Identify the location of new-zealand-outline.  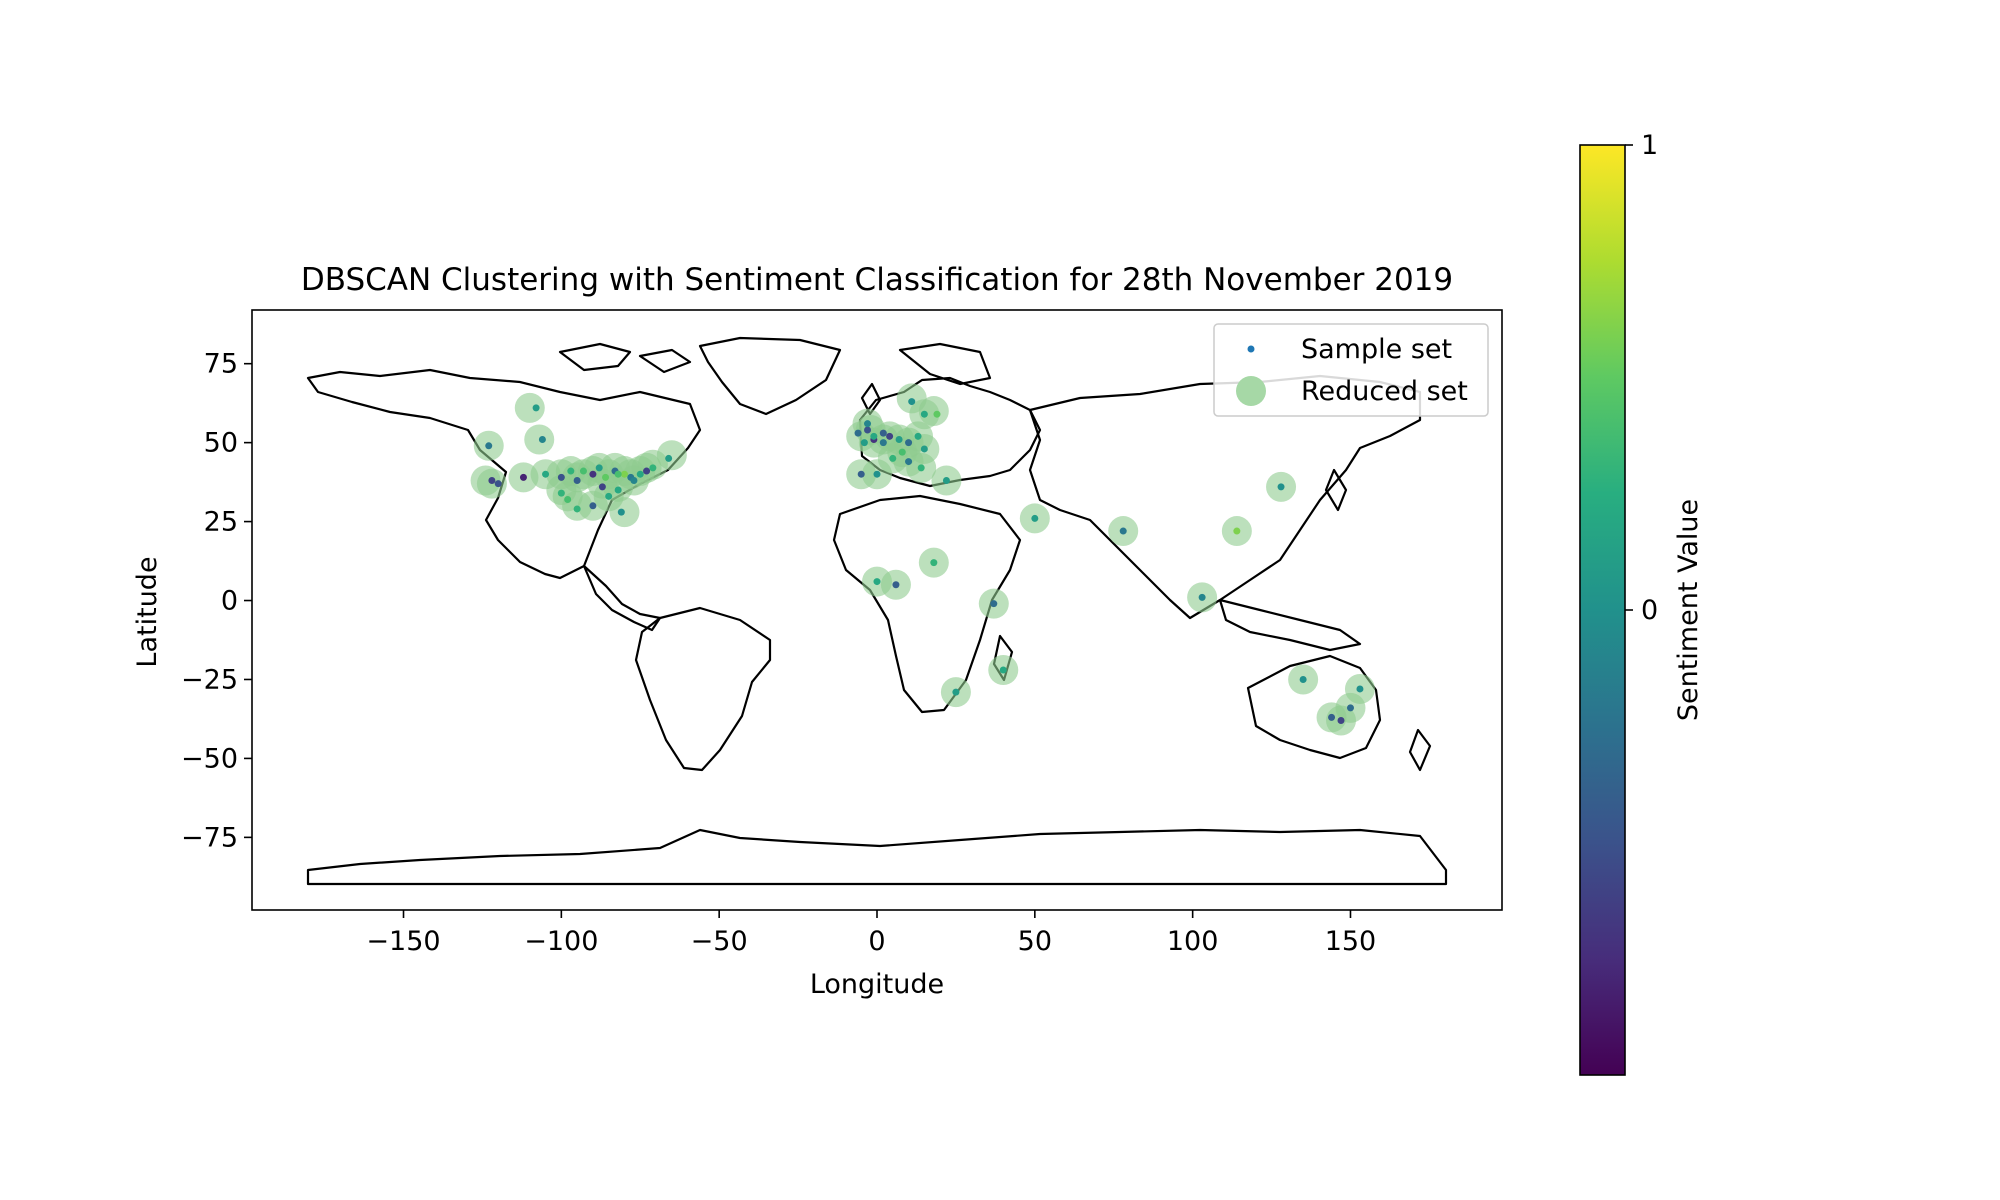
(1420, 750).